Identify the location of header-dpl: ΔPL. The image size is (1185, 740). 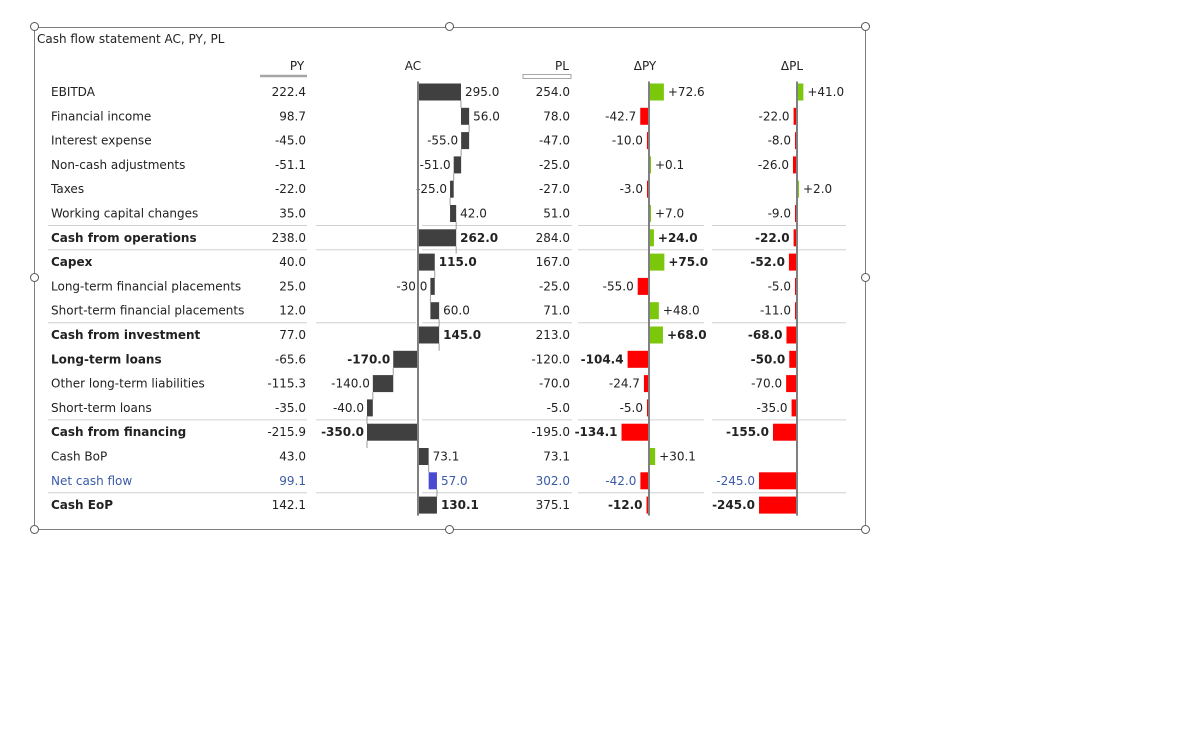
(792, 66).